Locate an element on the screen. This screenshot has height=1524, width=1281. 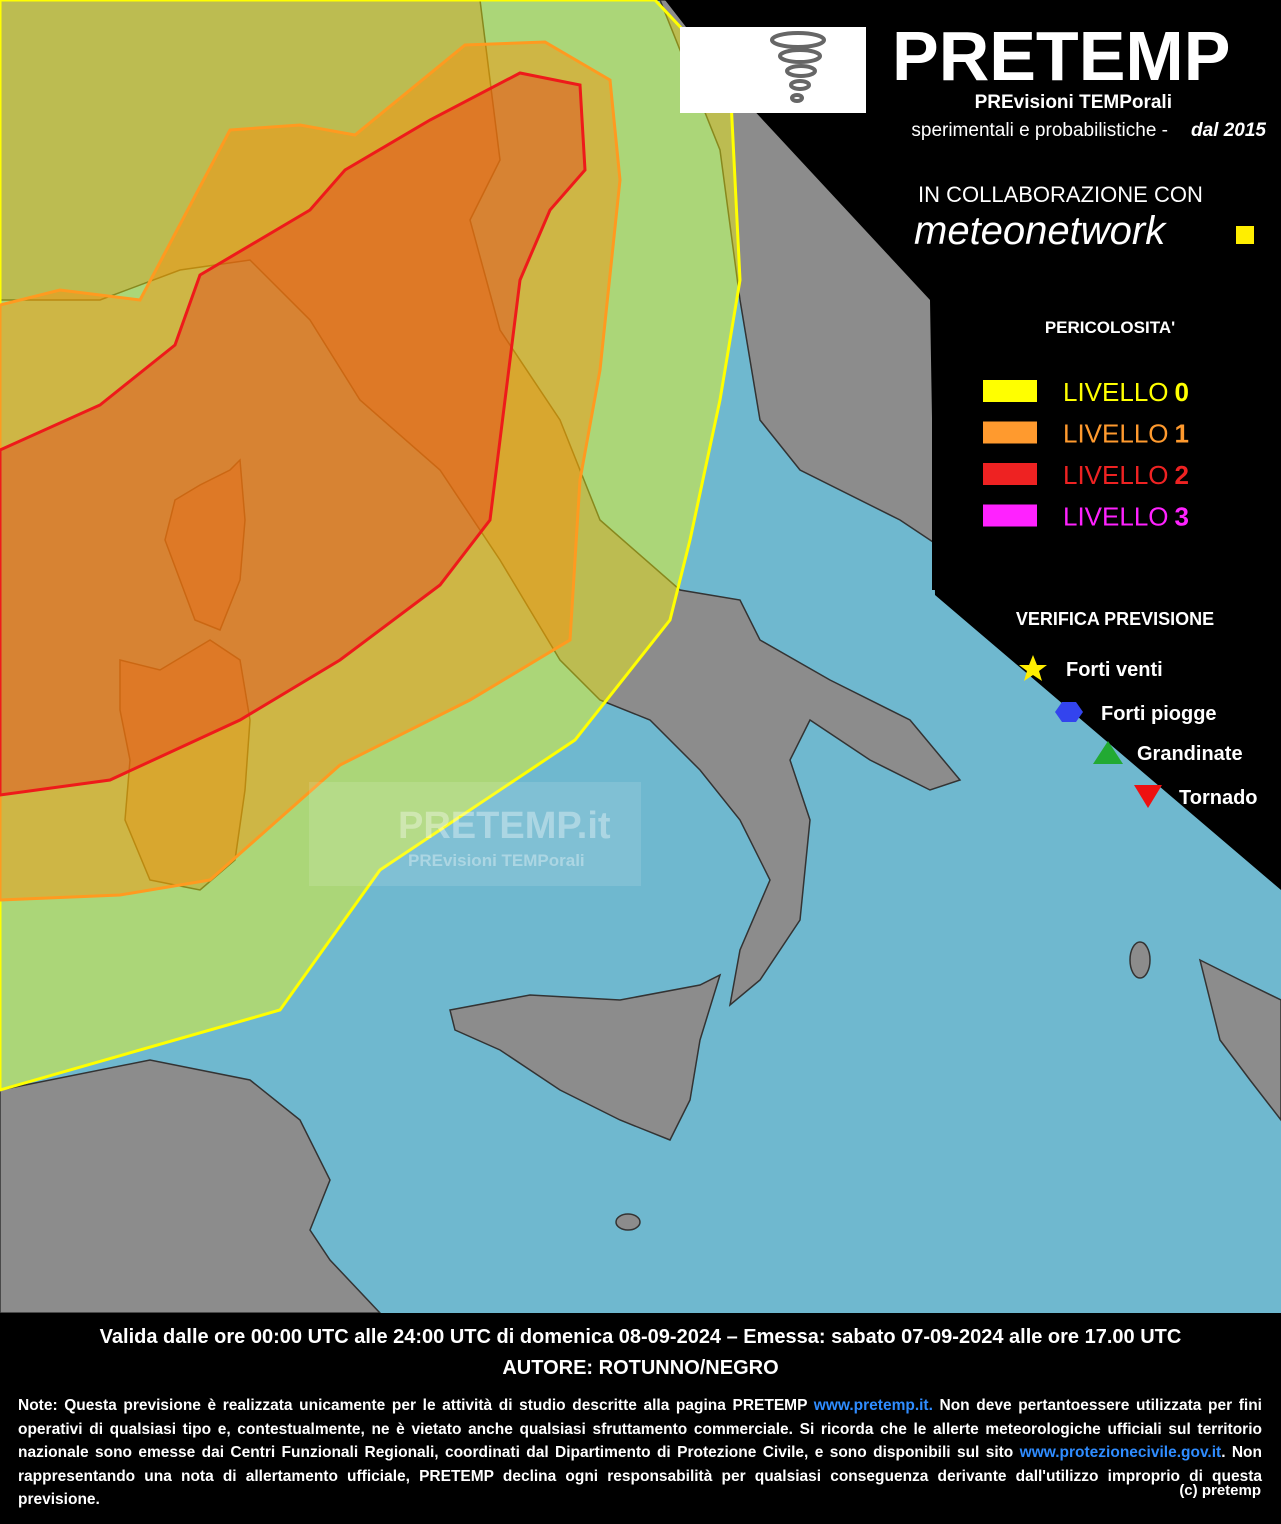
watermark-title: PRETEMP.it is located at coordinates (504, 826).